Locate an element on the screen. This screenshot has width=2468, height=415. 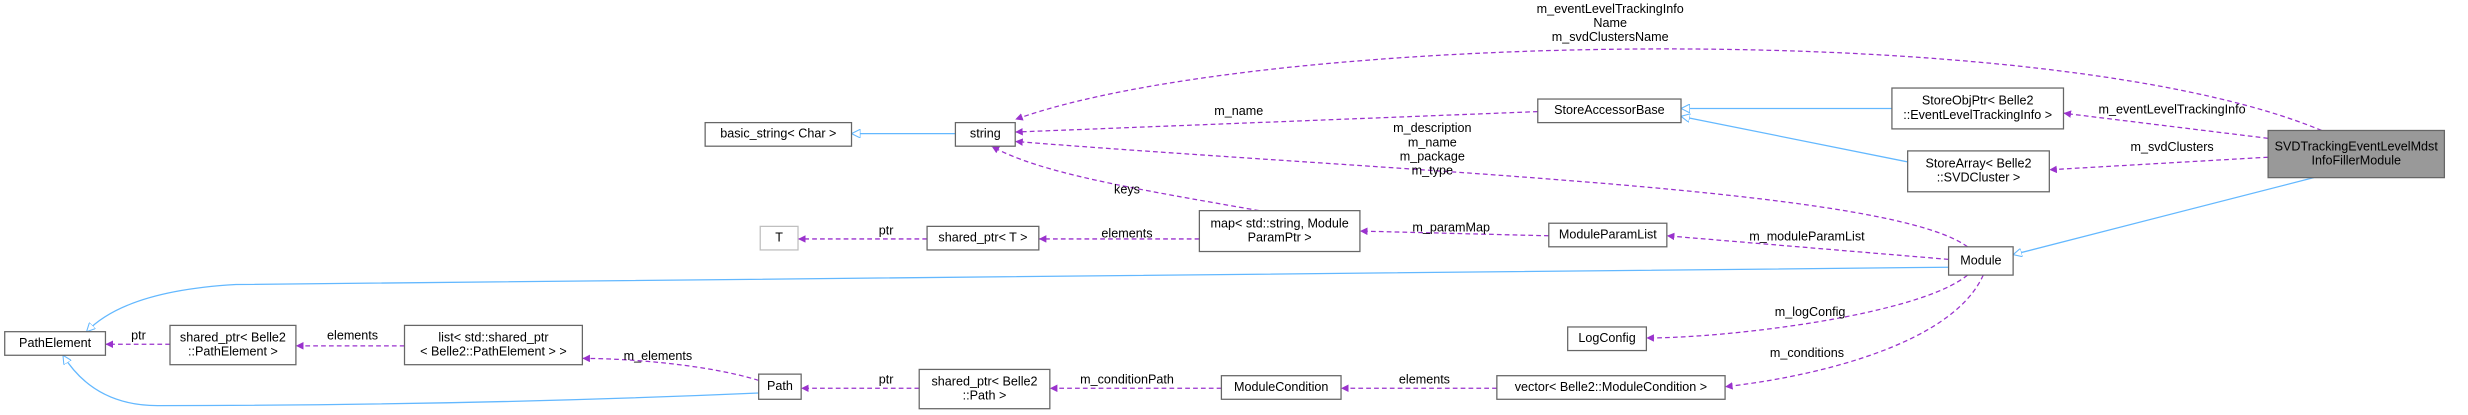
node-label: StoreAccessorBase is located at coordinates (1609, 110).